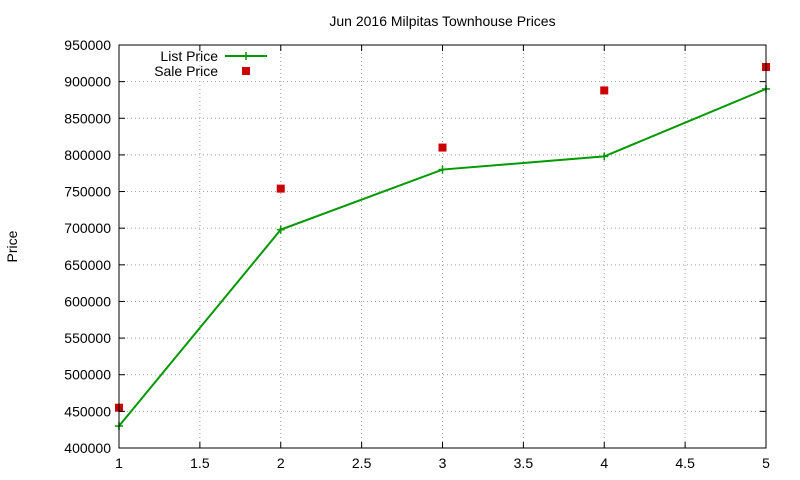 The width and height of the screenshot is (800, 480). I want to click on y-tick-label: 500000, so click(87, 375).